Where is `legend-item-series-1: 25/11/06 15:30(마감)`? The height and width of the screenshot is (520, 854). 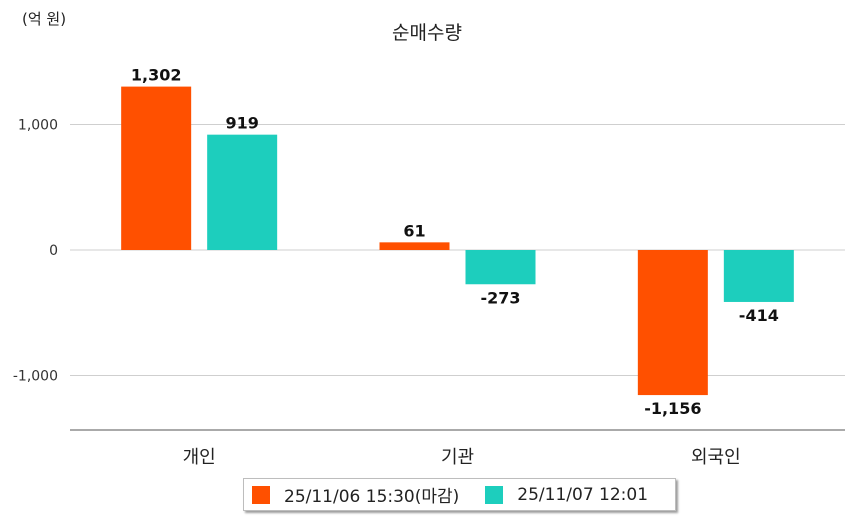 legend-item-series-1: 25/11/06 15:30(마감) is located at coordinates (355, 494).